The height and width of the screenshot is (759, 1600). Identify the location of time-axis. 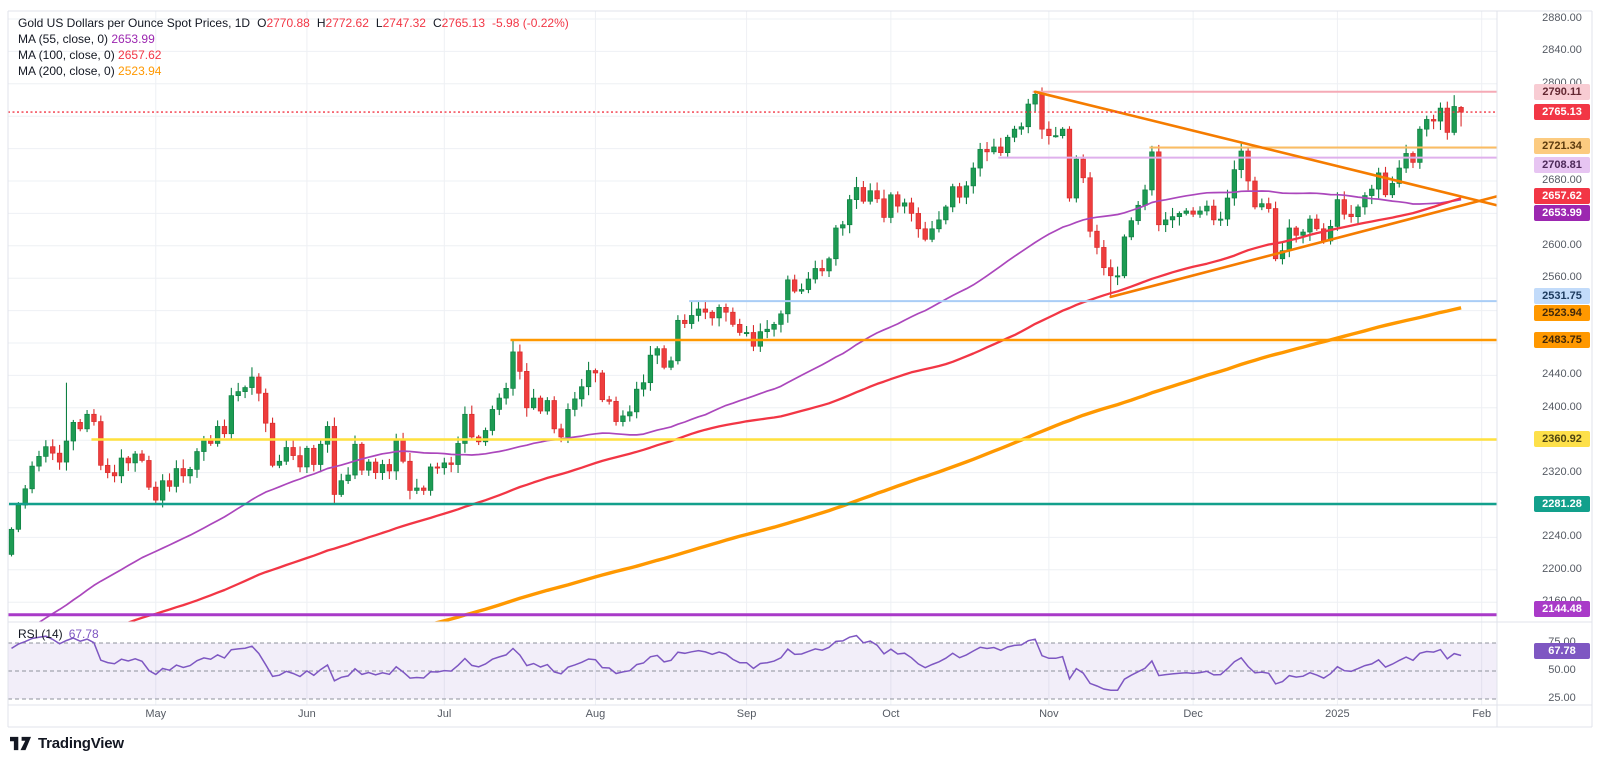
(752, 716).